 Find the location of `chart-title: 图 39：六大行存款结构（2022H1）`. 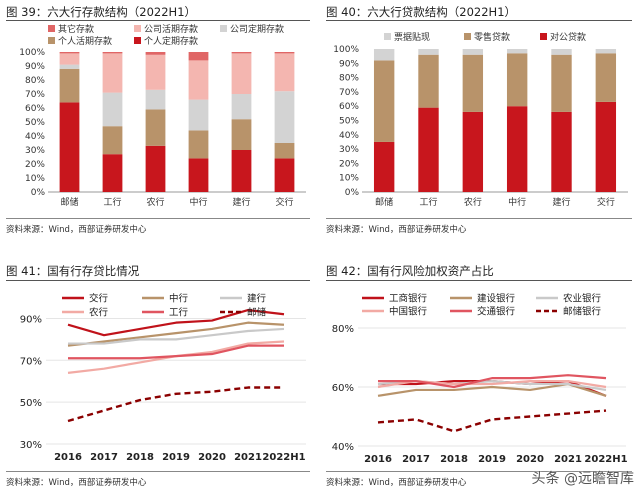

chart-title: 图 39：六大行存款结构（2022H1） is located at coordinates (101, 12).